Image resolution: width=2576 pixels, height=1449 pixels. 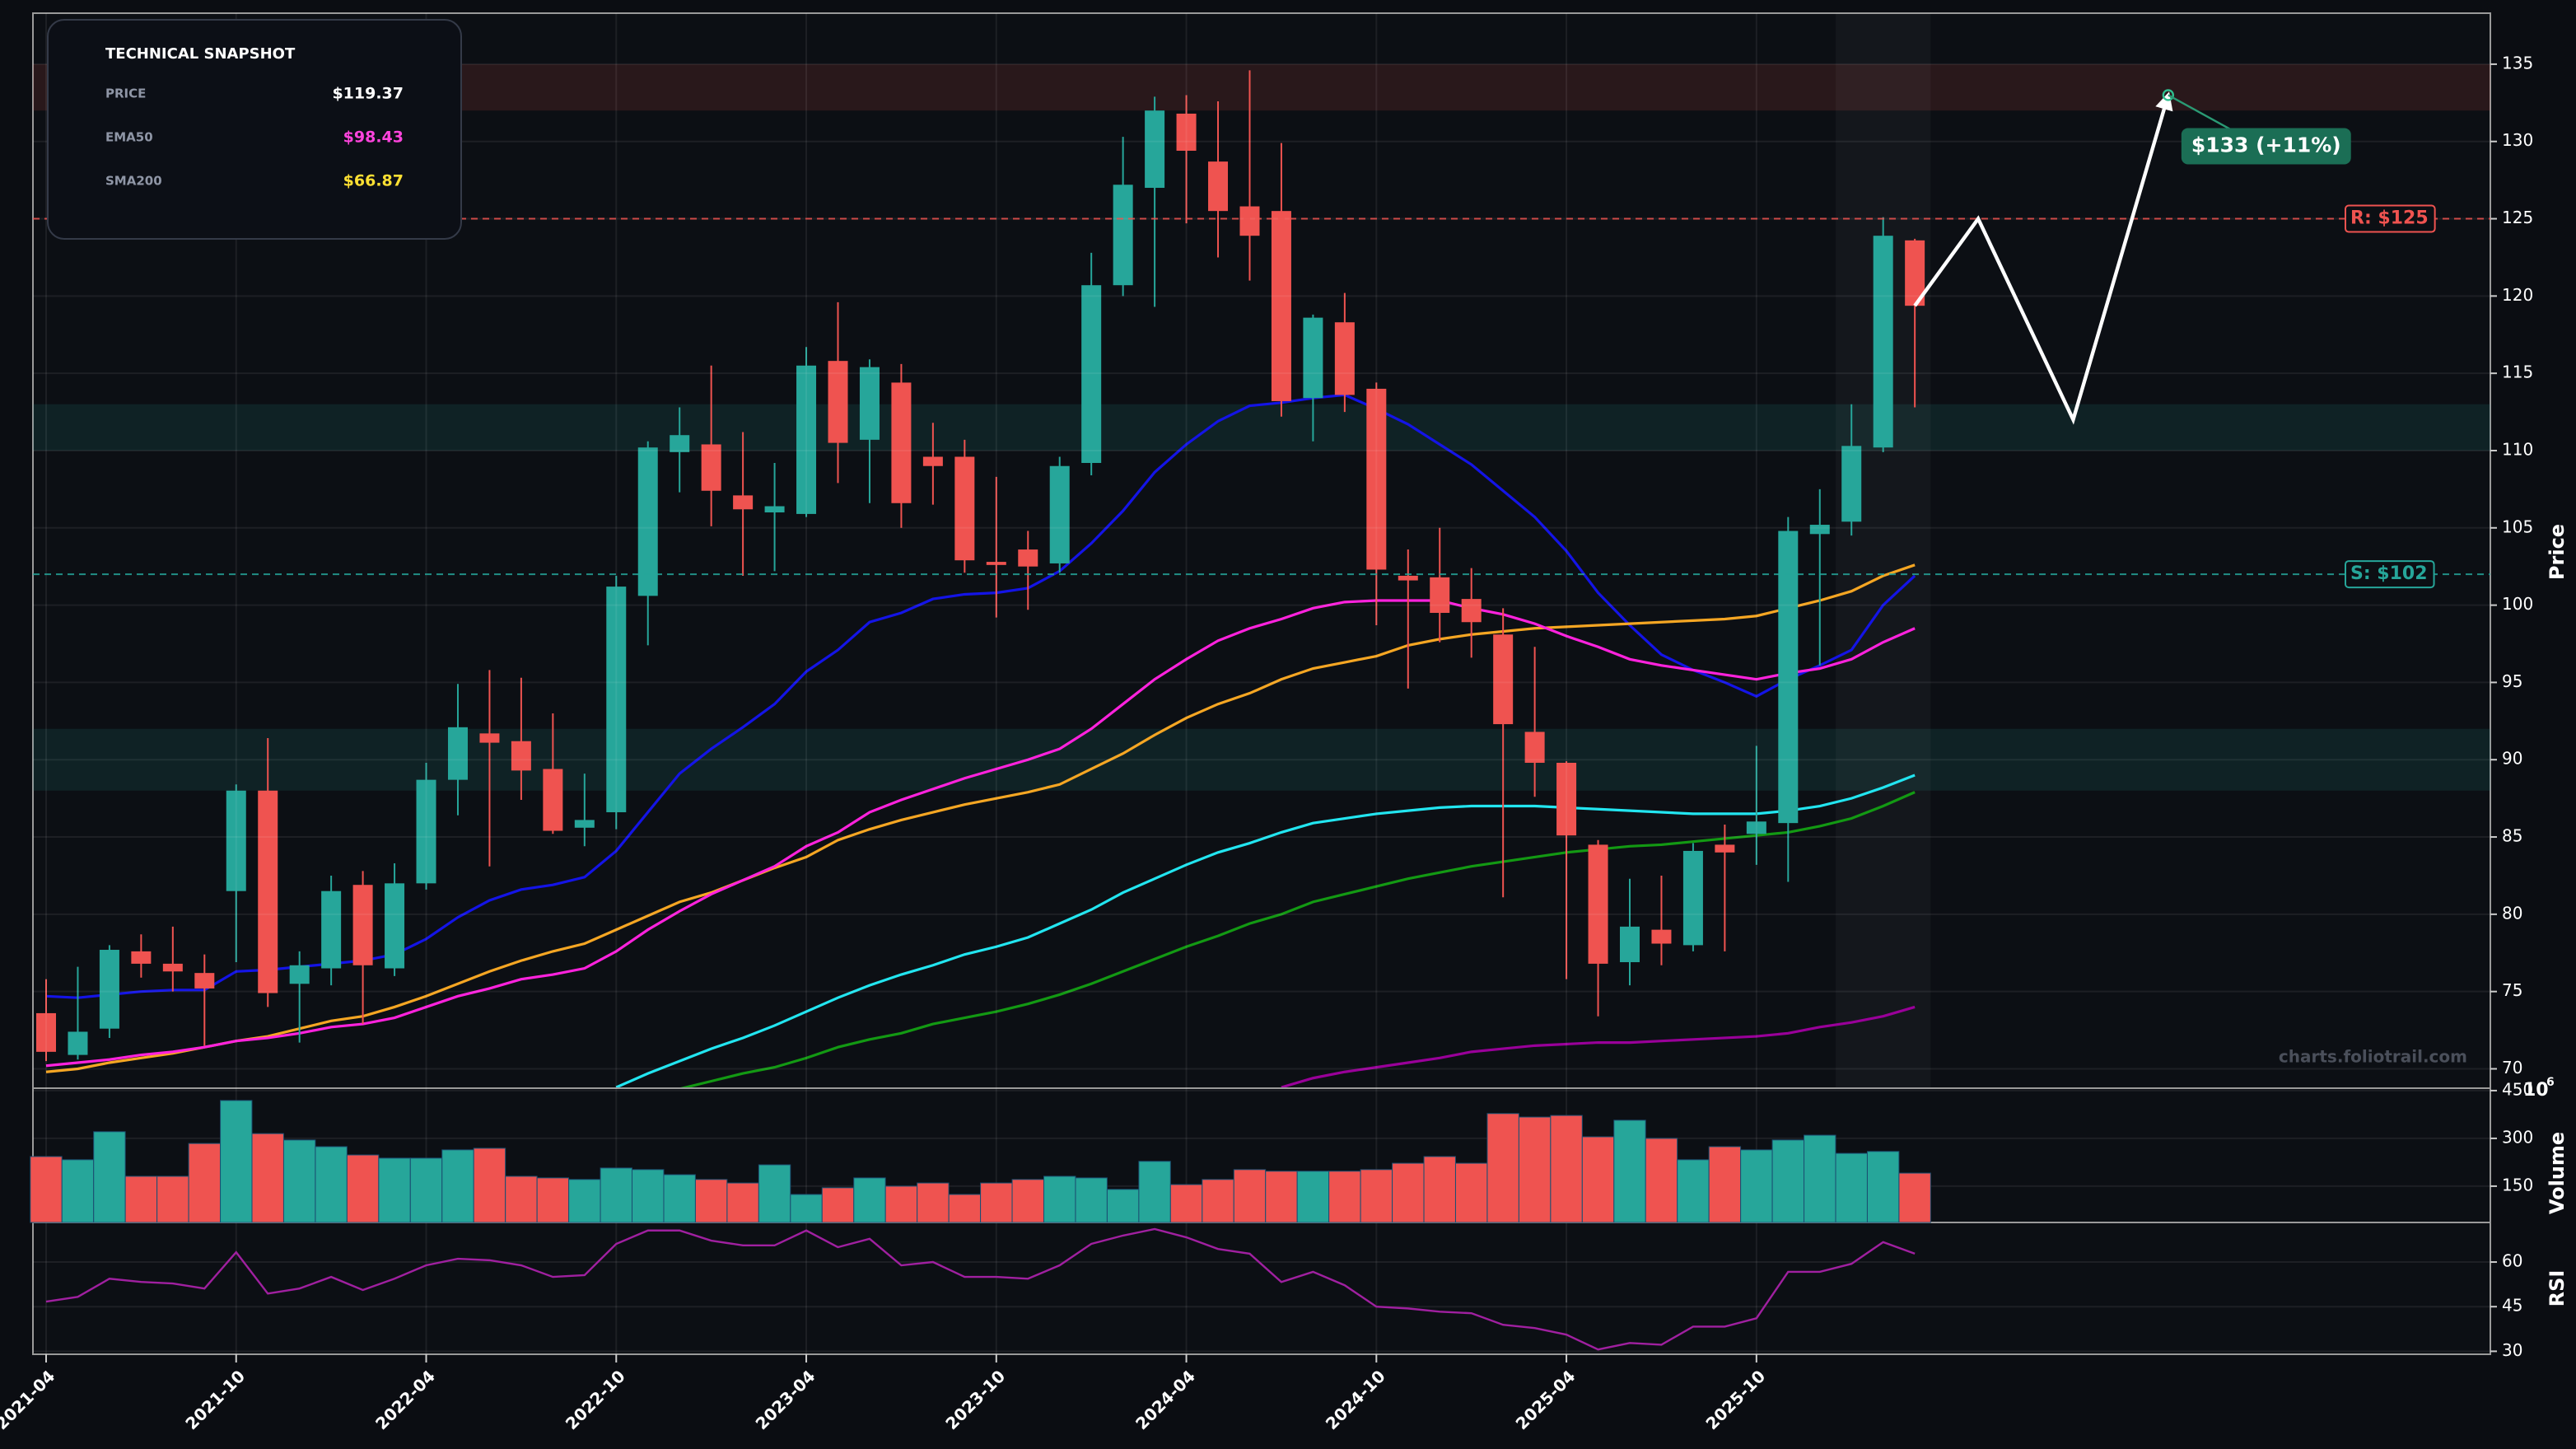 What do you see at coordinates (2389, 573) in the screenshot?
I see `level-label: S: $102` at bounding box center [2389, 573].